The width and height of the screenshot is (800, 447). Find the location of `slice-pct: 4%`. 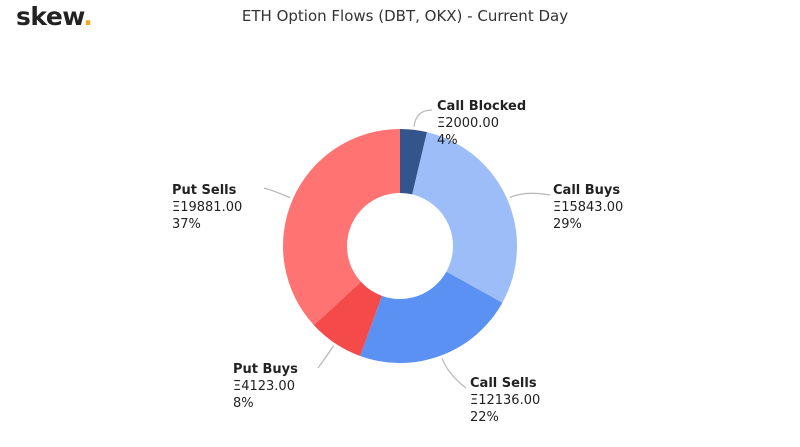

slice-pct: 4% is located at coordinates (447, 140).